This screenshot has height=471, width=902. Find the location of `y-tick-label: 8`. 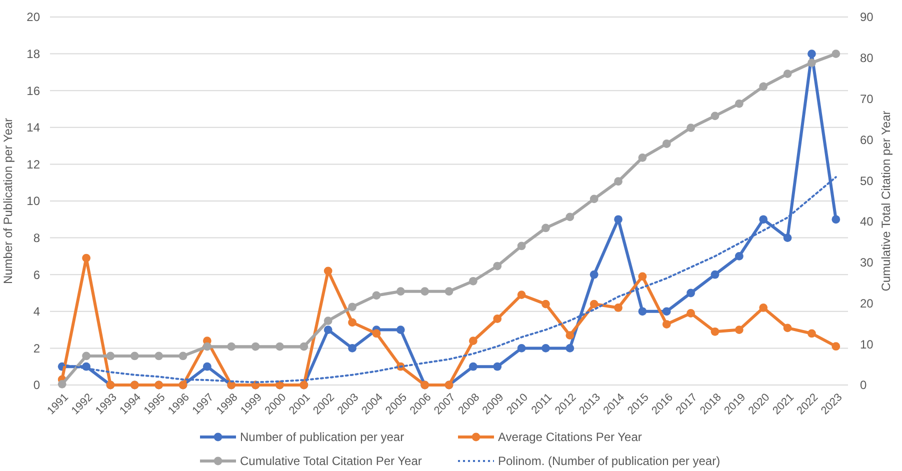

y-tick-label: 8 is located at coordinates (36, 238).